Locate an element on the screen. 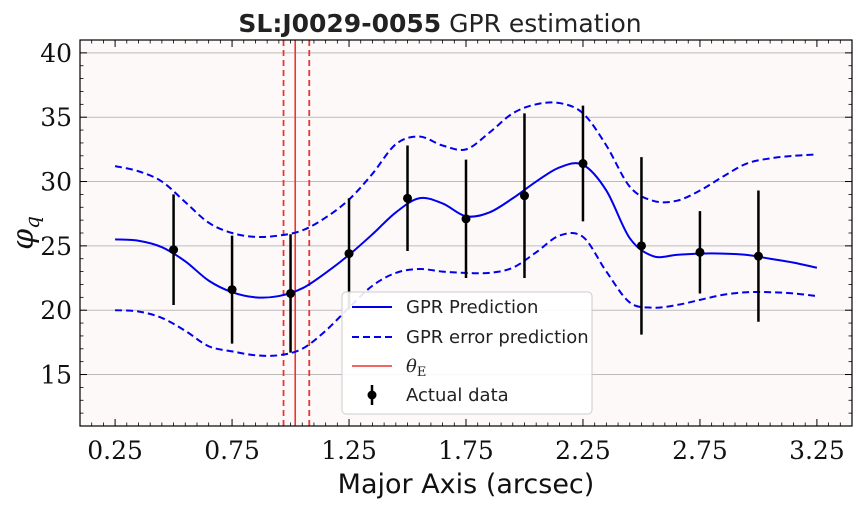 This screenshot has width=863, height=508. y-tick-label-15: 15 is located at coordinates (56, 375).